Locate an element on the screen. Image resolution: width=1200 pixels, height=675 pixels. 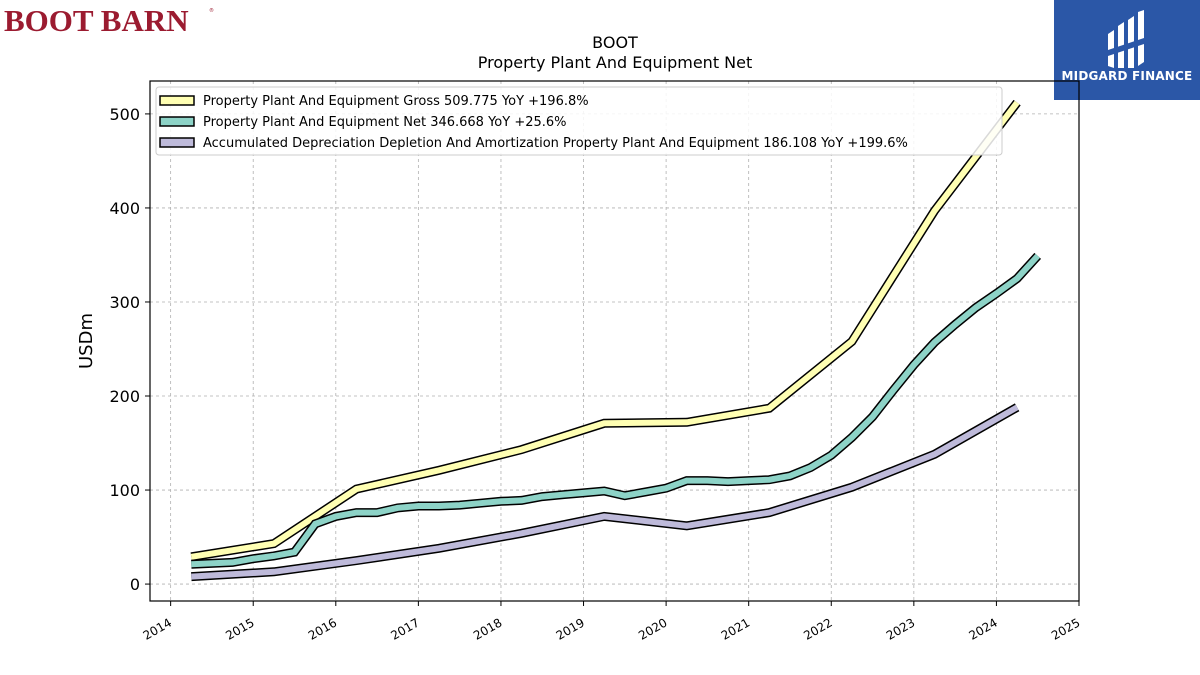
boot-barn-logo-mark: BOOT BARN ® is located at coordinates (109, 20).